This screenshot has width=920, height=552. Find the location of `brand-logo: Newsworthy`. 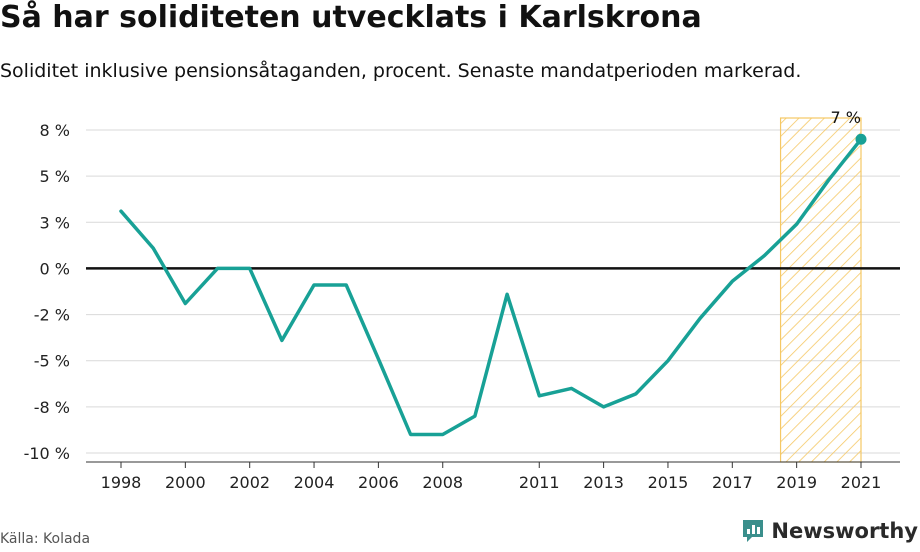

brand-logo: Newsworthy is located at coordinates (829, 531).